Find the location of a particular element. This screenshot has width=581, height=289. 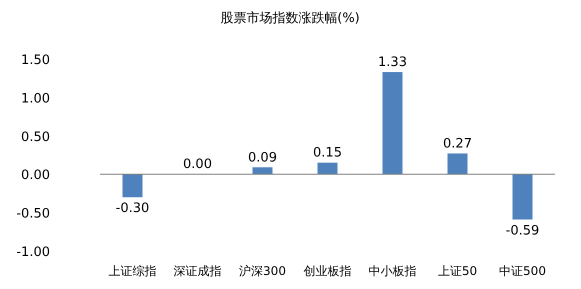

title: 股票市场指数涨跌幅(%) is located at coordinates (290, 18).